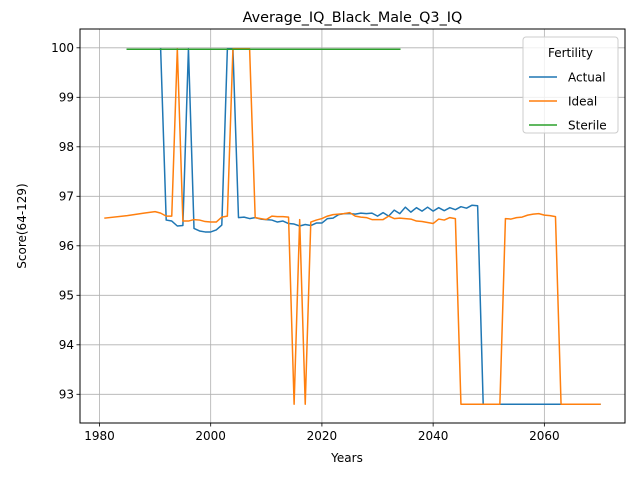  I want to click on y-tick-label: 99, so click(66, 98).